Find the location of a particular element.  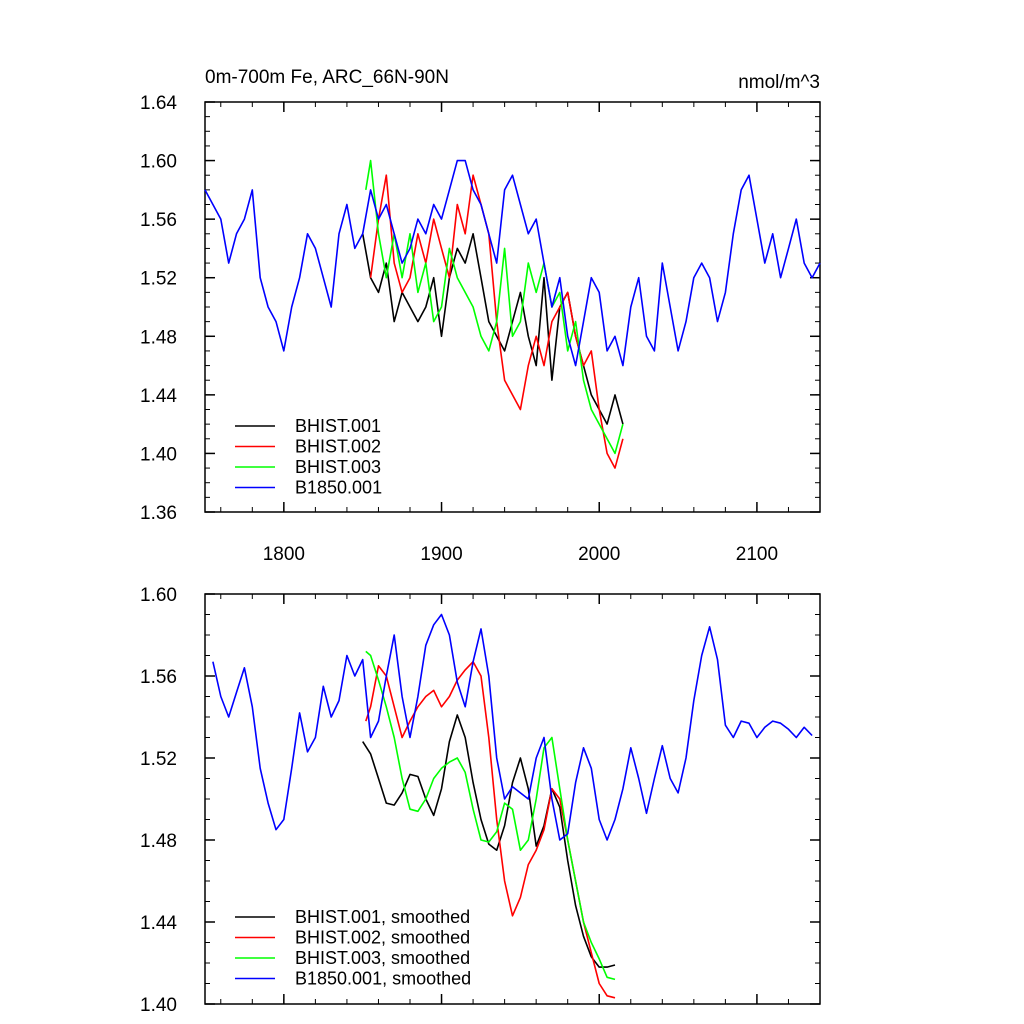

y-tick-label: 1.64 is located at coordinates (158, 103).